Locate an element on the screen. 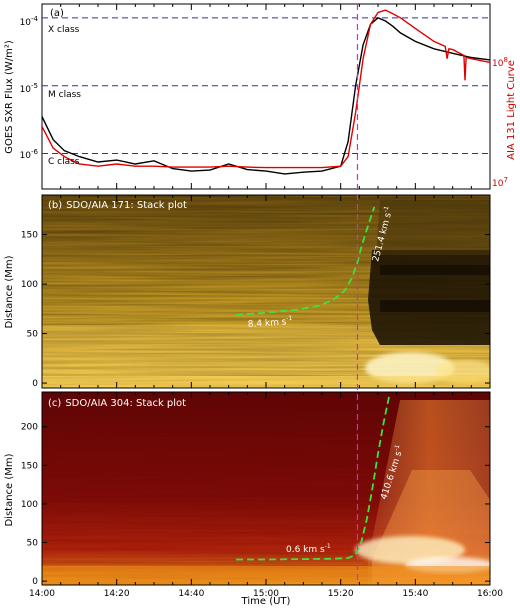 This screenshot has width=520, height=608. ytick-label-c-1: 50 is located at coordinates (33, 544).